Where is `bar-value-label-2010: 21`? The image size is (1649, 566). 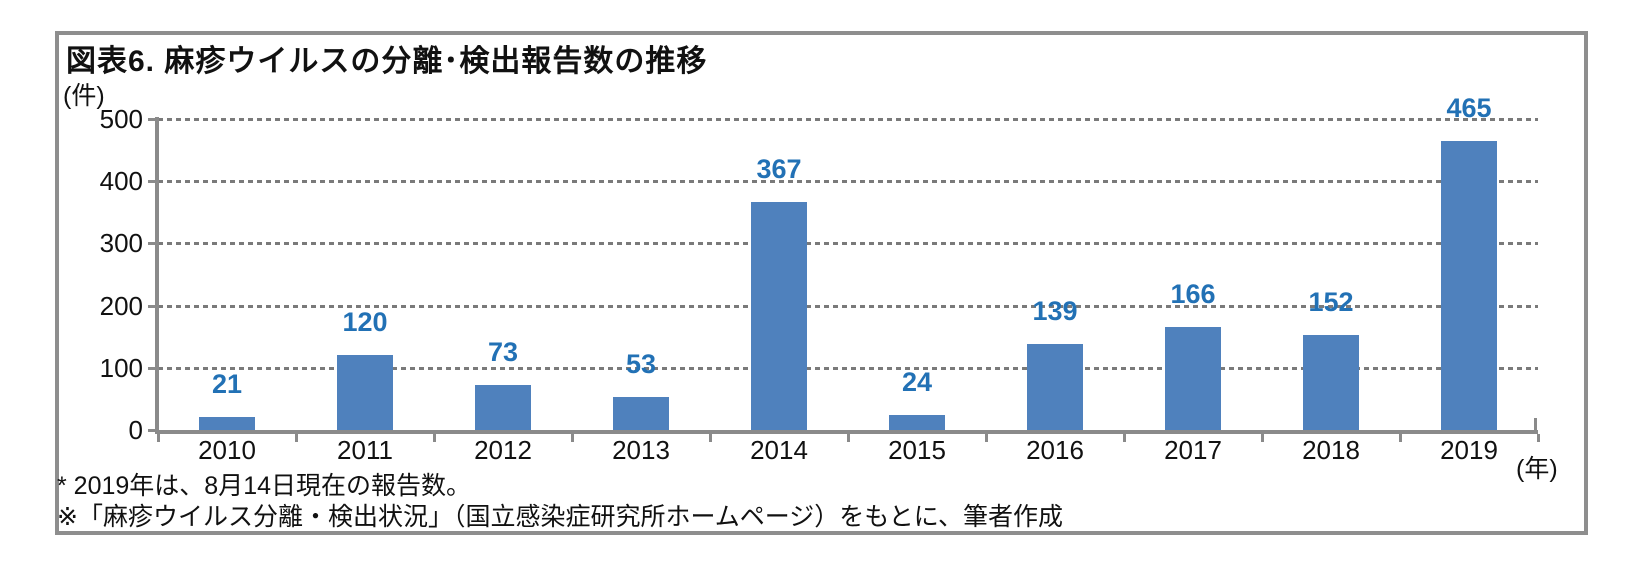
bar-value-label-2010: 21 is located at coordinates (227, 384).